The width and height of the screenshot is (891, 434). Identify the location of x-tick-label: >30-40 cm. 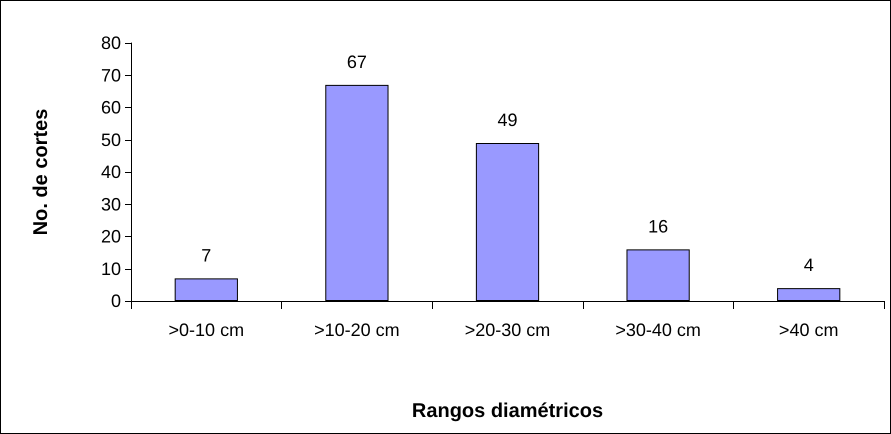
(658, 330).